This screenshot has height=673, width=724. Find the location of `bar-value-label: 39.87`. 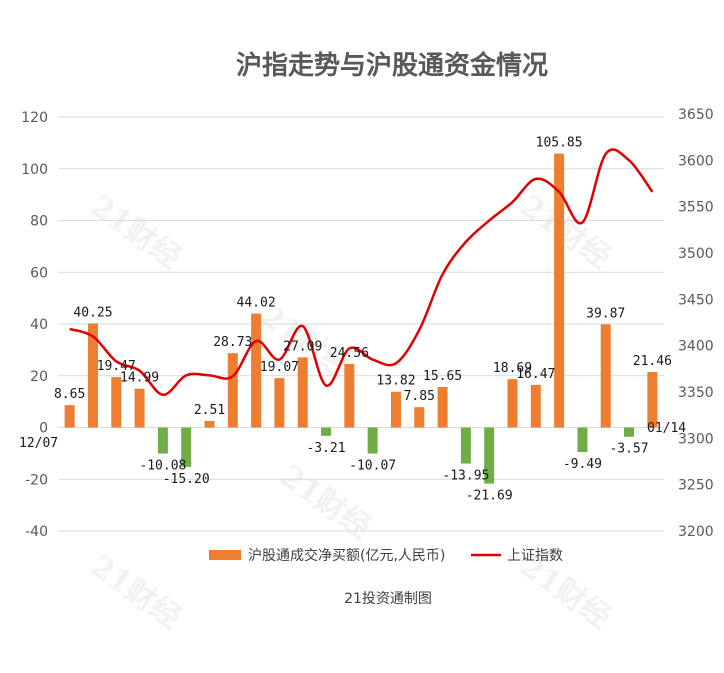

bar-value-label: 39.87 is located at coordinates (605, 313).